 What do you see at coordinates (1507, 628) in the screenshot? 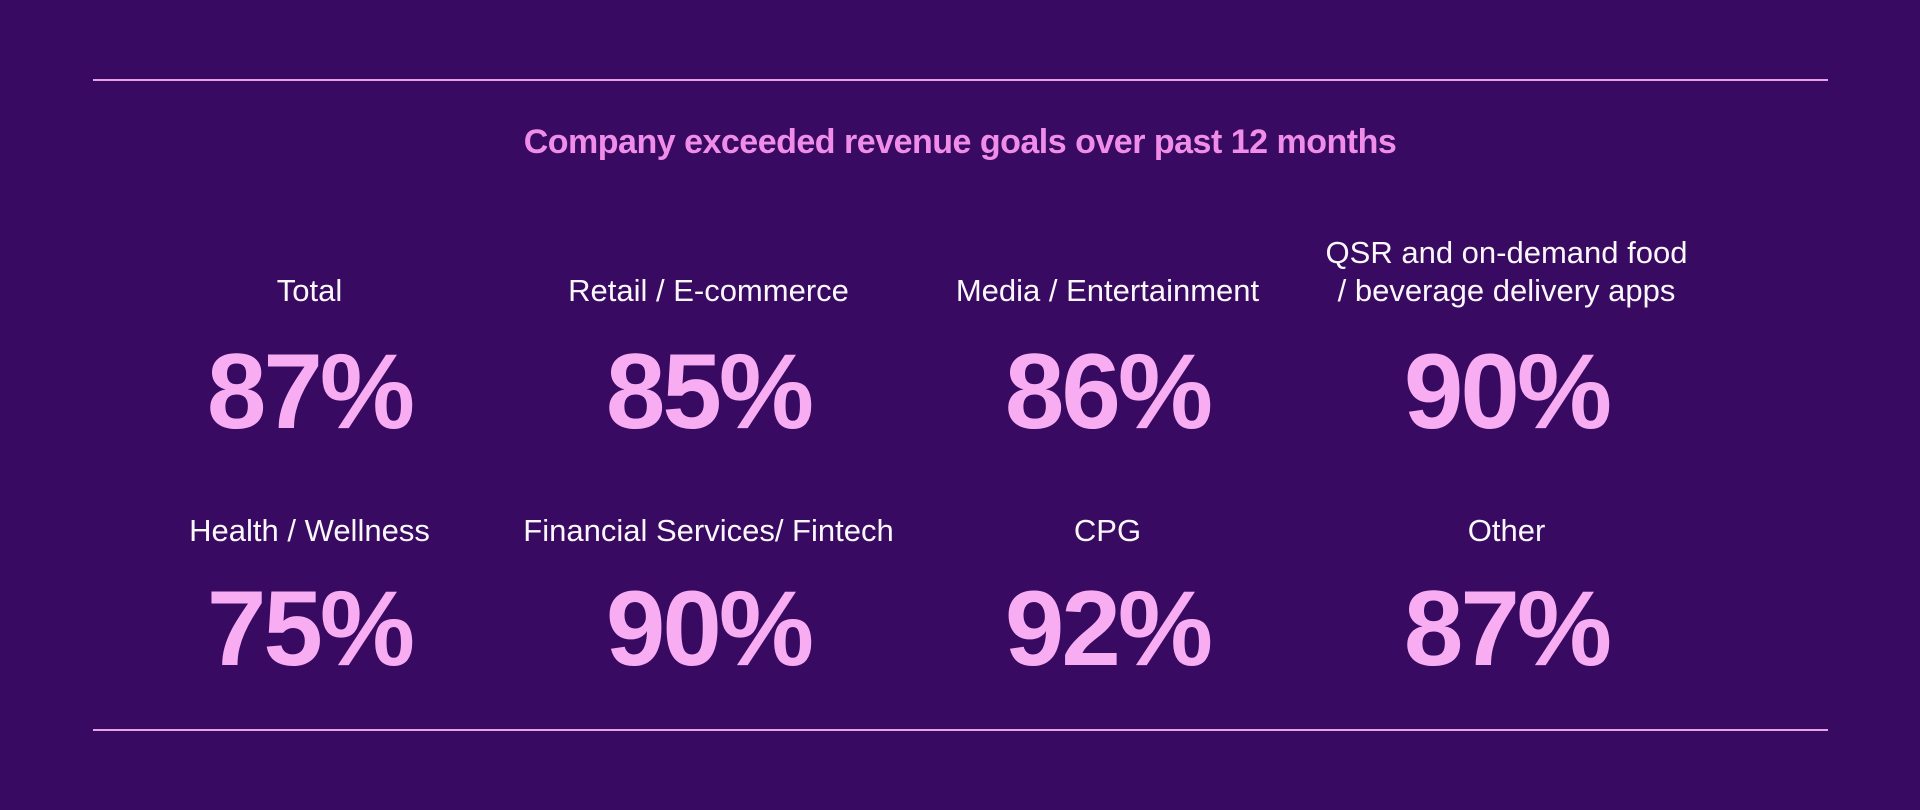
I see `stat-value-other: 87%` at bounding box center [1507, 628].